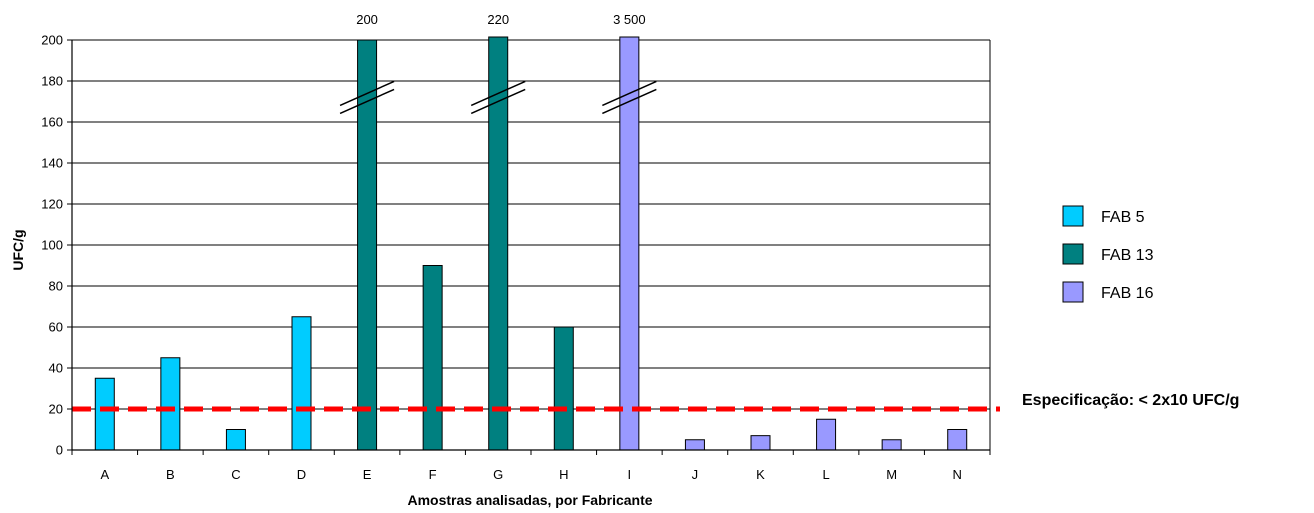 The height and width of the screenshot is (513, 1314). I want to click on x-tick-label: A, so click(104, 474).